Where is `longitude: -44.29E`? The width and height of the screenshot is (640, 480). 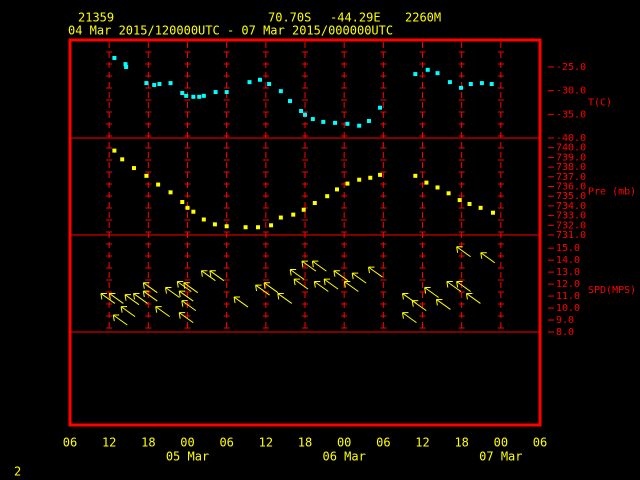
longitude: -44.29E is located at coordinates (355, 18).